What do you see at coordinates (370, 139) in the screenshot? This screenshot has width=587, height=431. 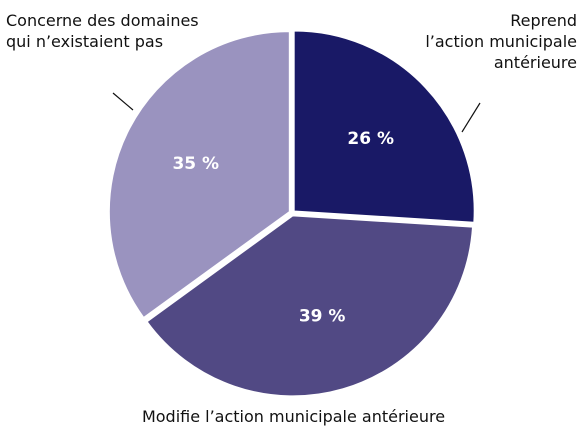 I see `value-label: 26 %` at bounding box center [370, 139].